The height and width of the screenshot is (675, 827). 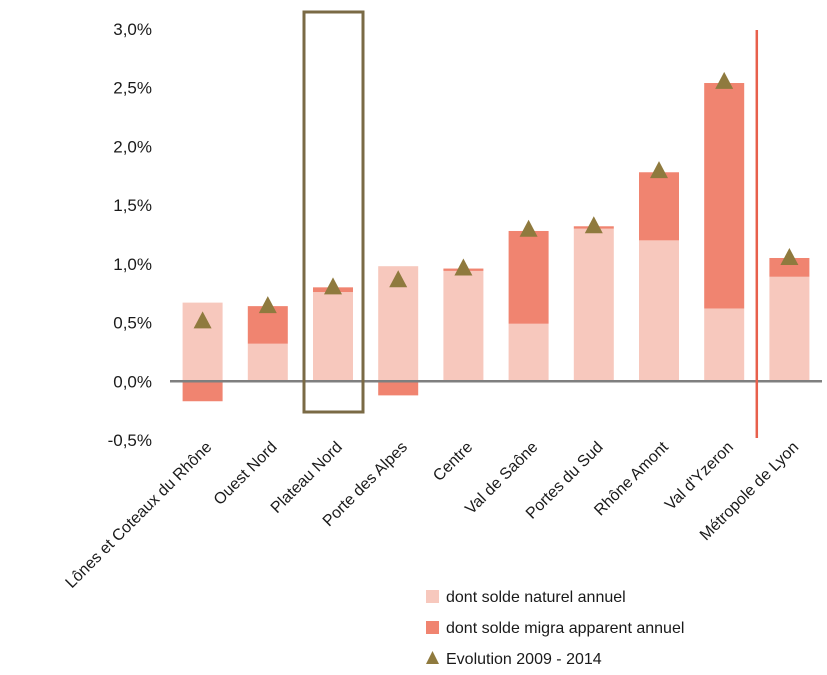 What do you see at coordinates (132, 205) in the screenshot?
I see `y-tick-label: 1,5%` at bounding box center [132, 205].